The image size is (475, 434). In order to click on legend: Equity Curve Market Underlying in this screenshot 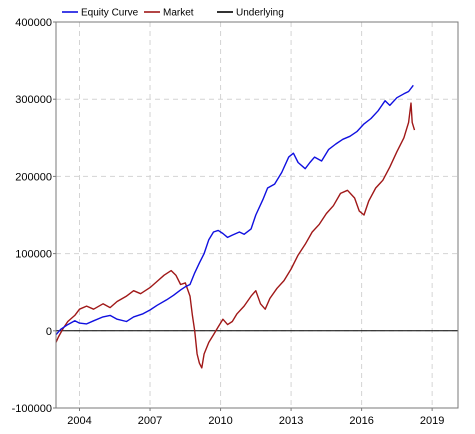, I will do `click(173, 13)`.